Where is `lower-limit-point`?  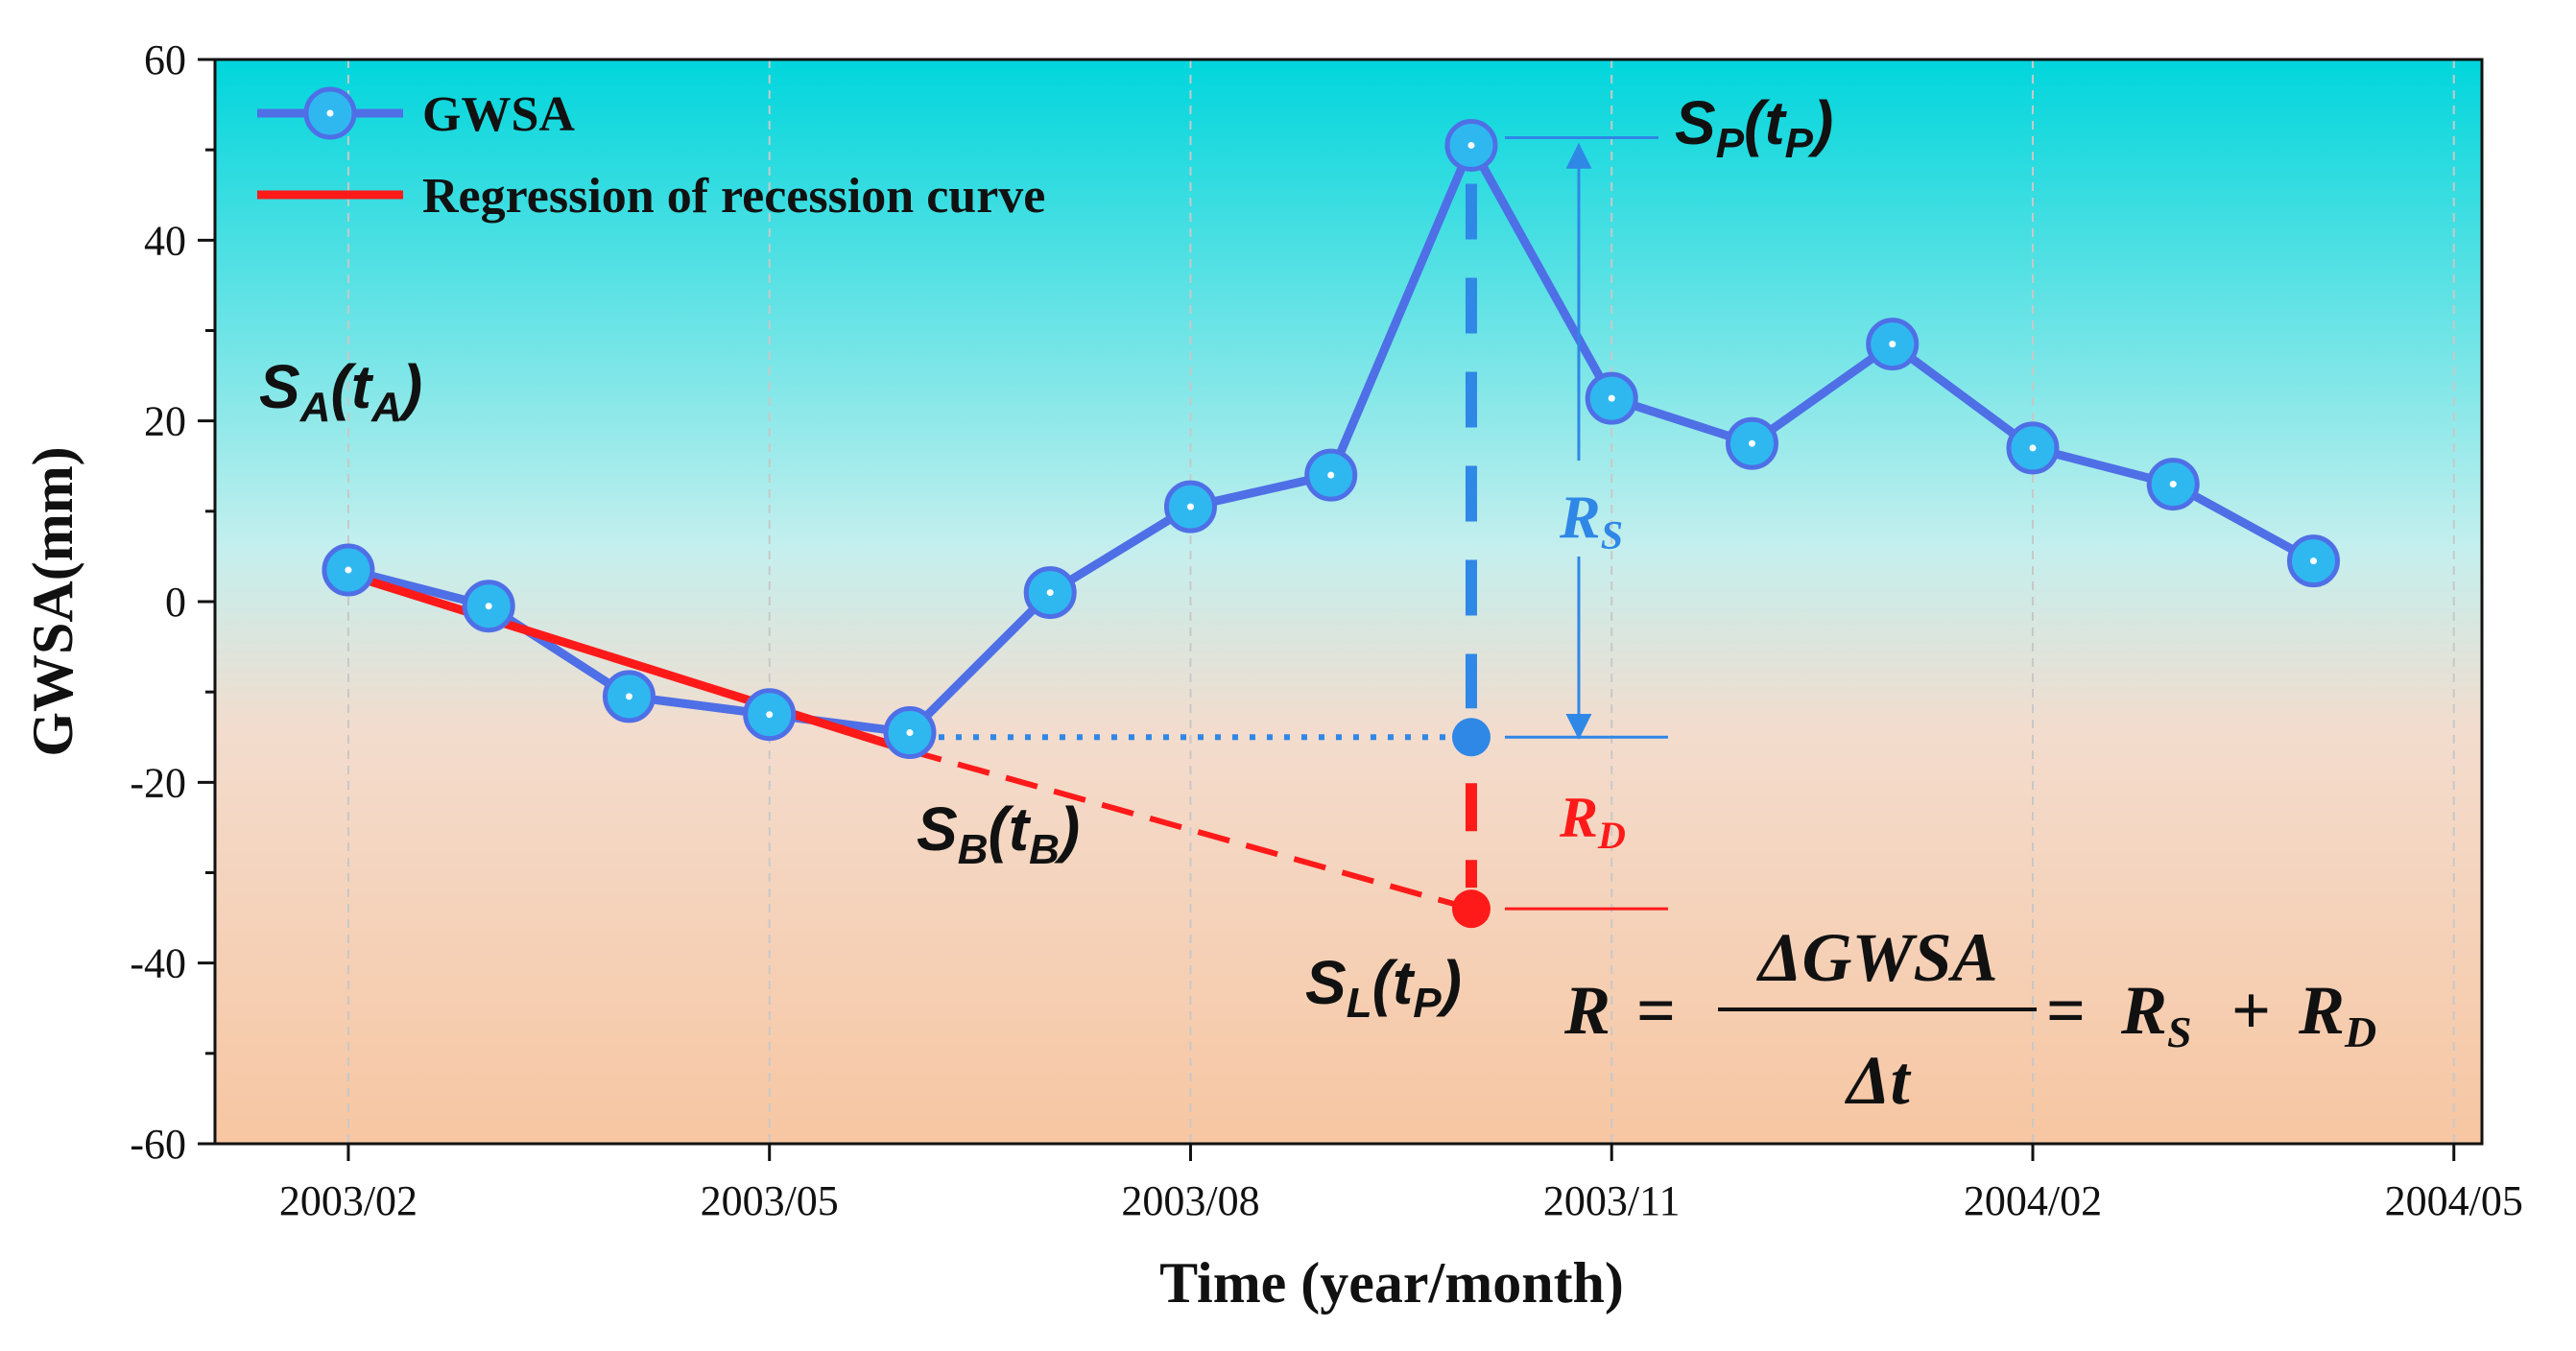 lower-limit-point is located at coordinates (1471, 909).